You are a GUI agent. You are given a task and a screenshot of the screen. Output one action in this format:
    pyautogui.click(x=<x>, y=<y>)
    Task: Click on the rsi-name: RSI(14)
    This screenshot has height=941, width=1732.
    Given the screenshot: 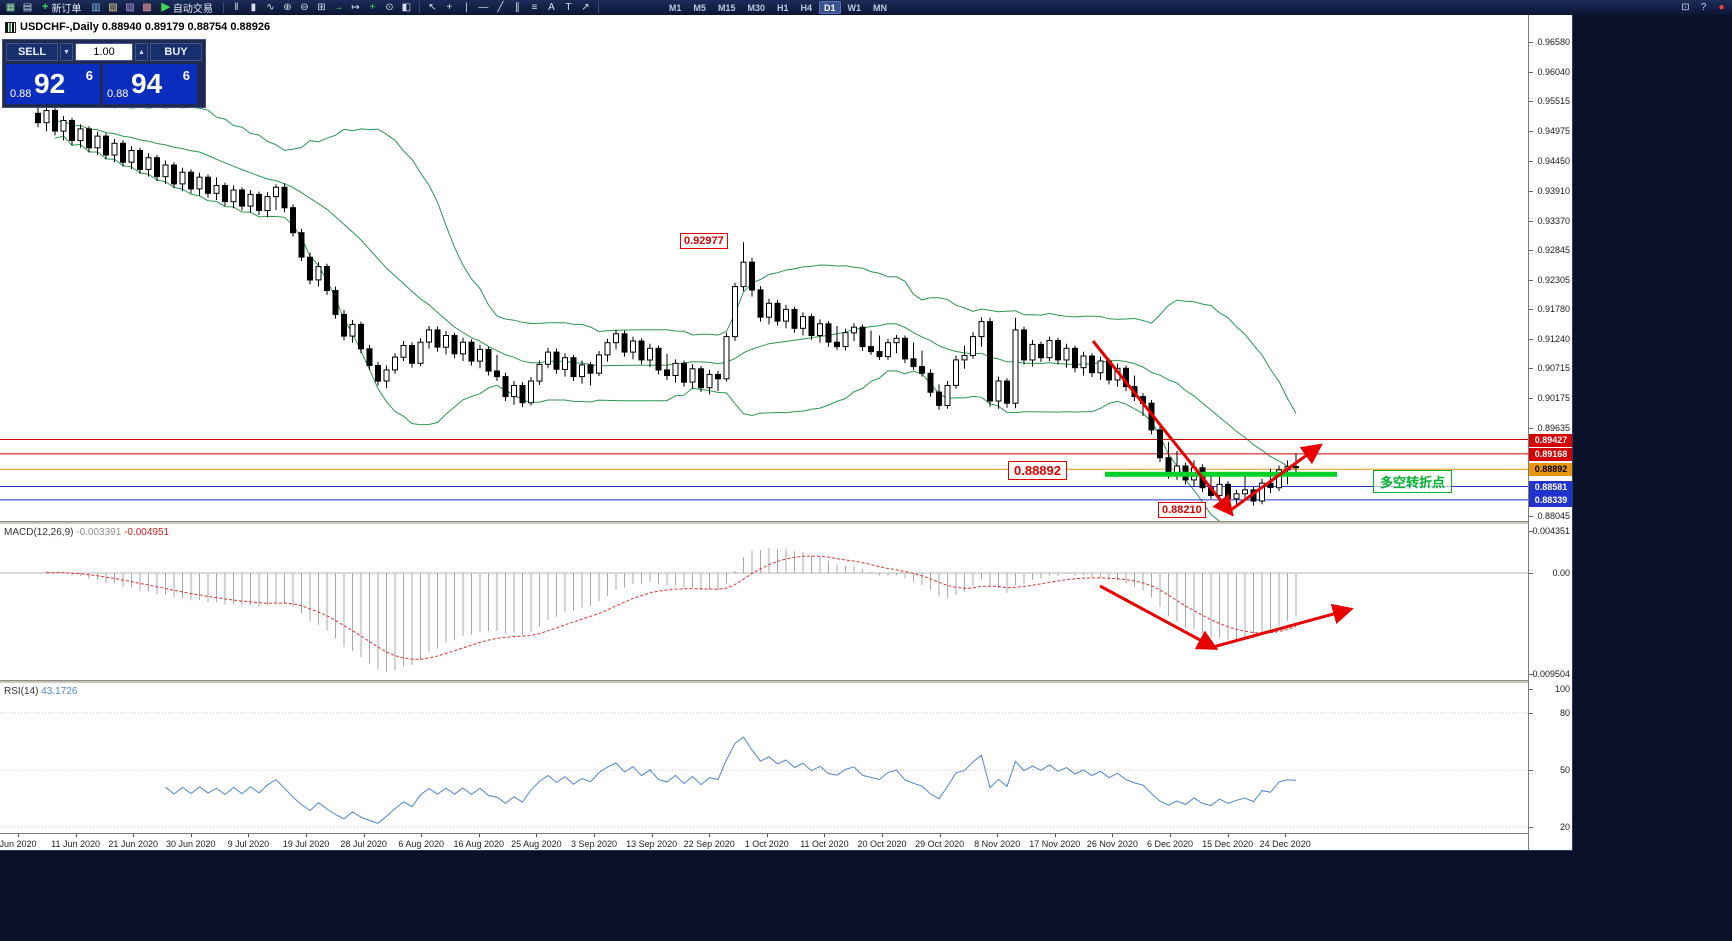 What is the action you would take?
    pyautogui.click(x=21, y=691)
    